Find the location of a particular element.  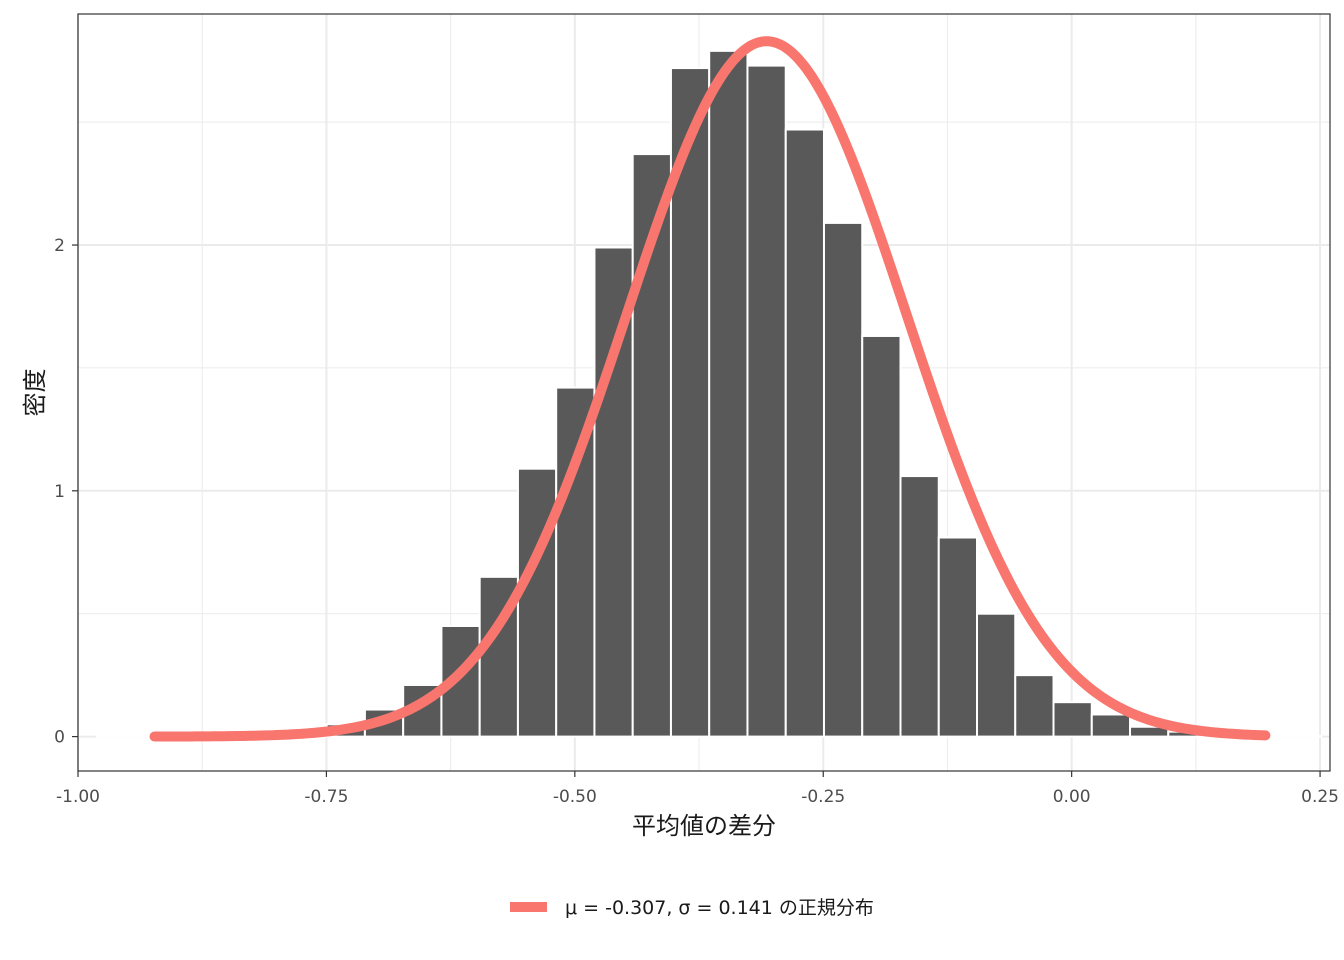

y-axis: 0 1 2 is located at coordinates (66, 492).